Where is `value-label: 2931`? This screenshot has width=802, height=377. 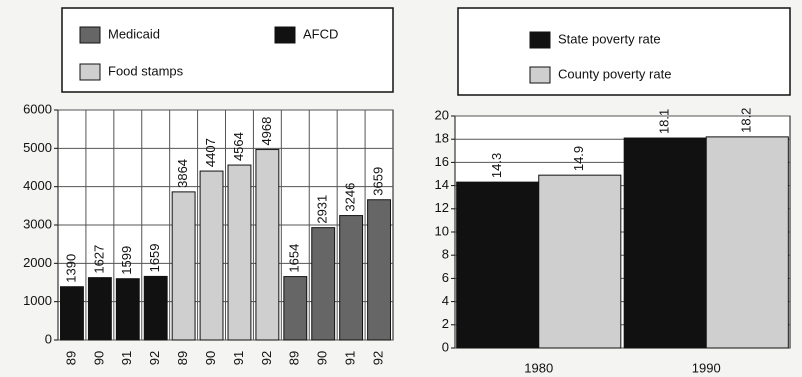
value-label: 2931 is located at coordinates (322, 209).